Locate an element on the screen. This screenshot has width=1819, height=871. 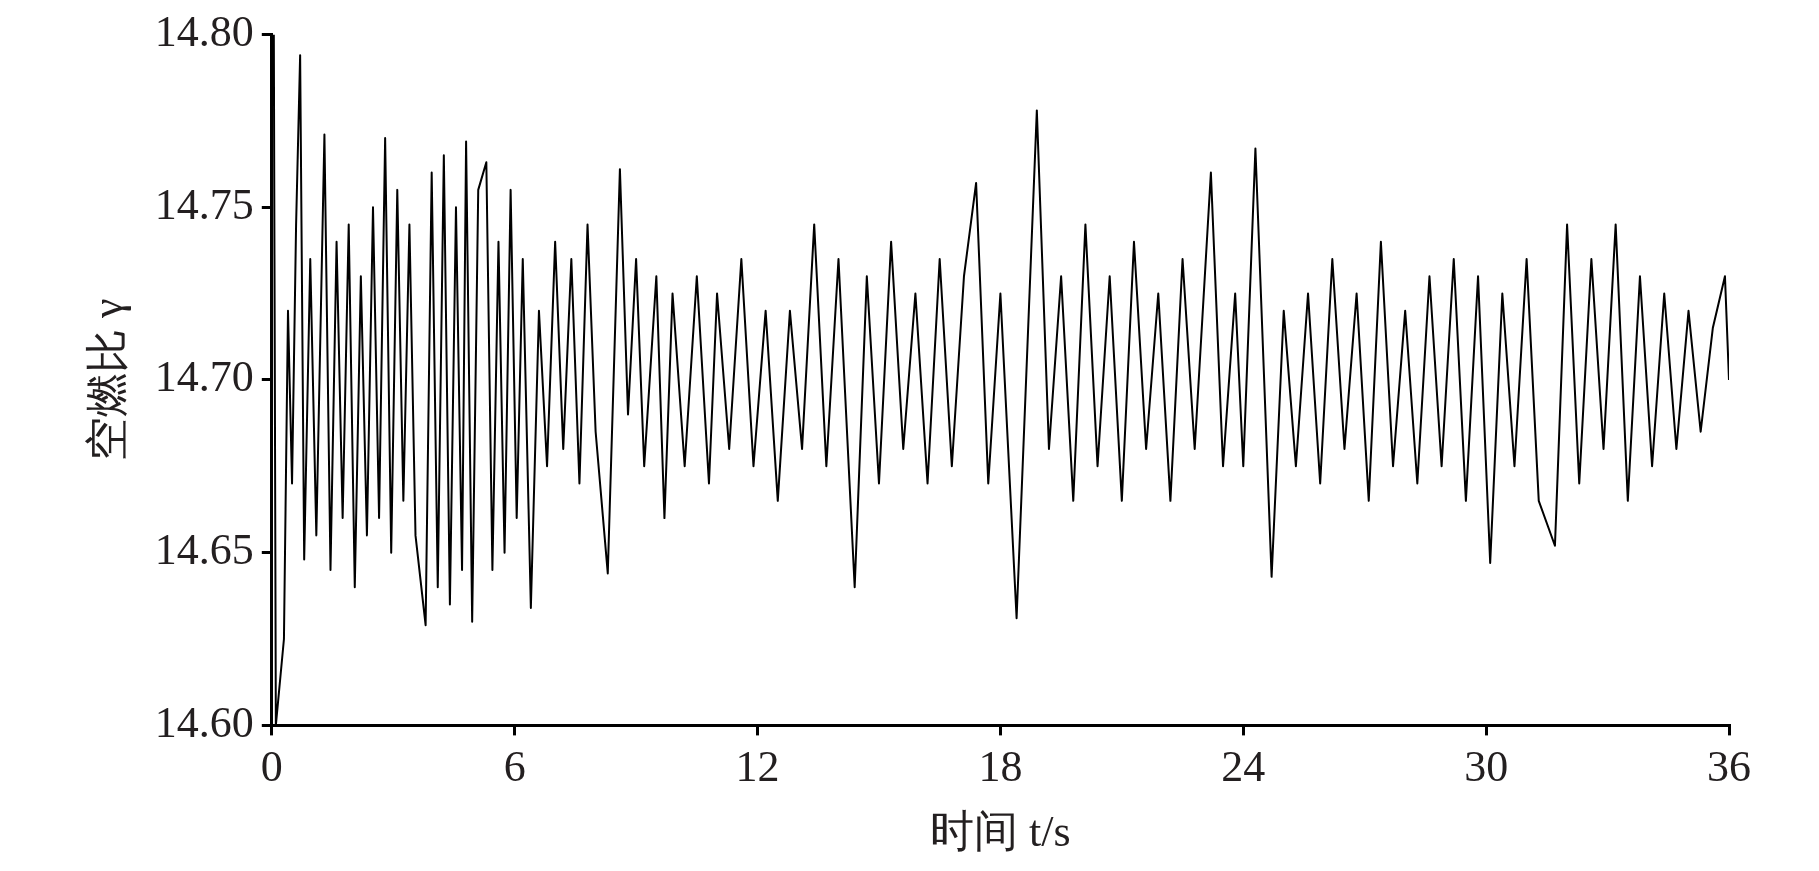
x-tick-label: 18 is located at coordinates (1000, 767).